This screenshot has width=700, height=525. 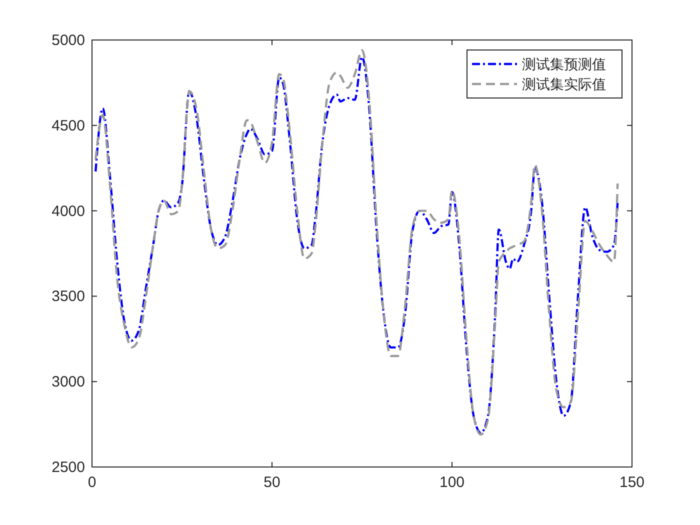 What do you see at coordinates (92, 482) in the screenshot?
I see `x-tick-label: 0` at bounding box center [92, 482].